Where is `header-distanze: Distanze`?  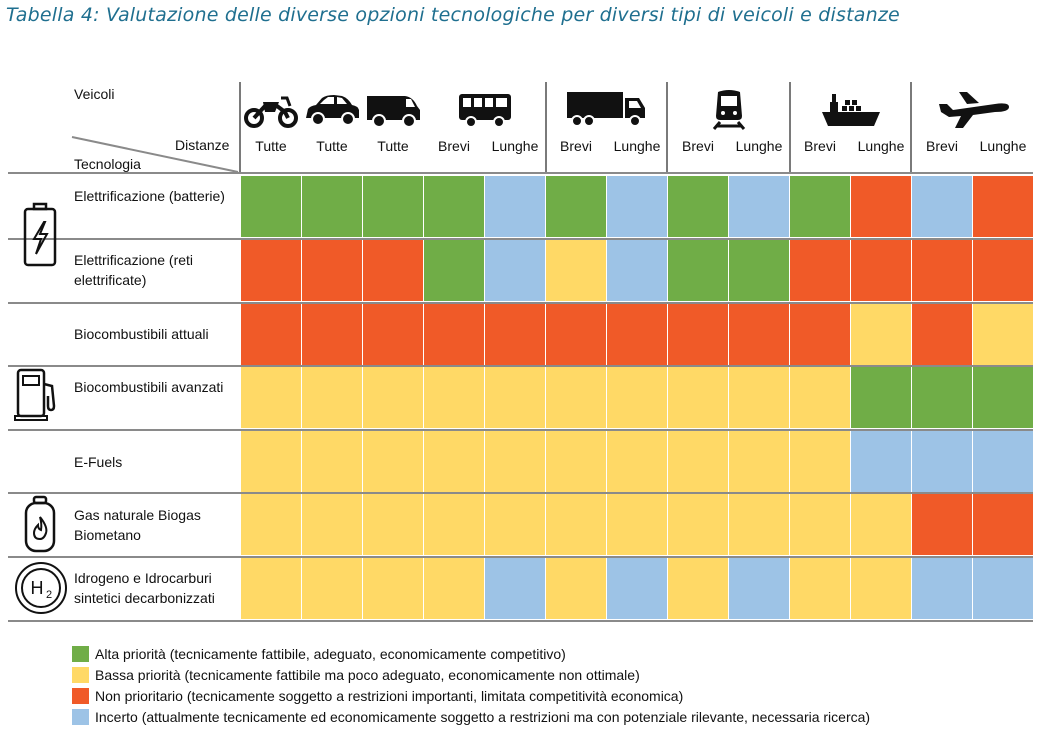 header-distanze: Distanze is located at coordinates (202, 145).